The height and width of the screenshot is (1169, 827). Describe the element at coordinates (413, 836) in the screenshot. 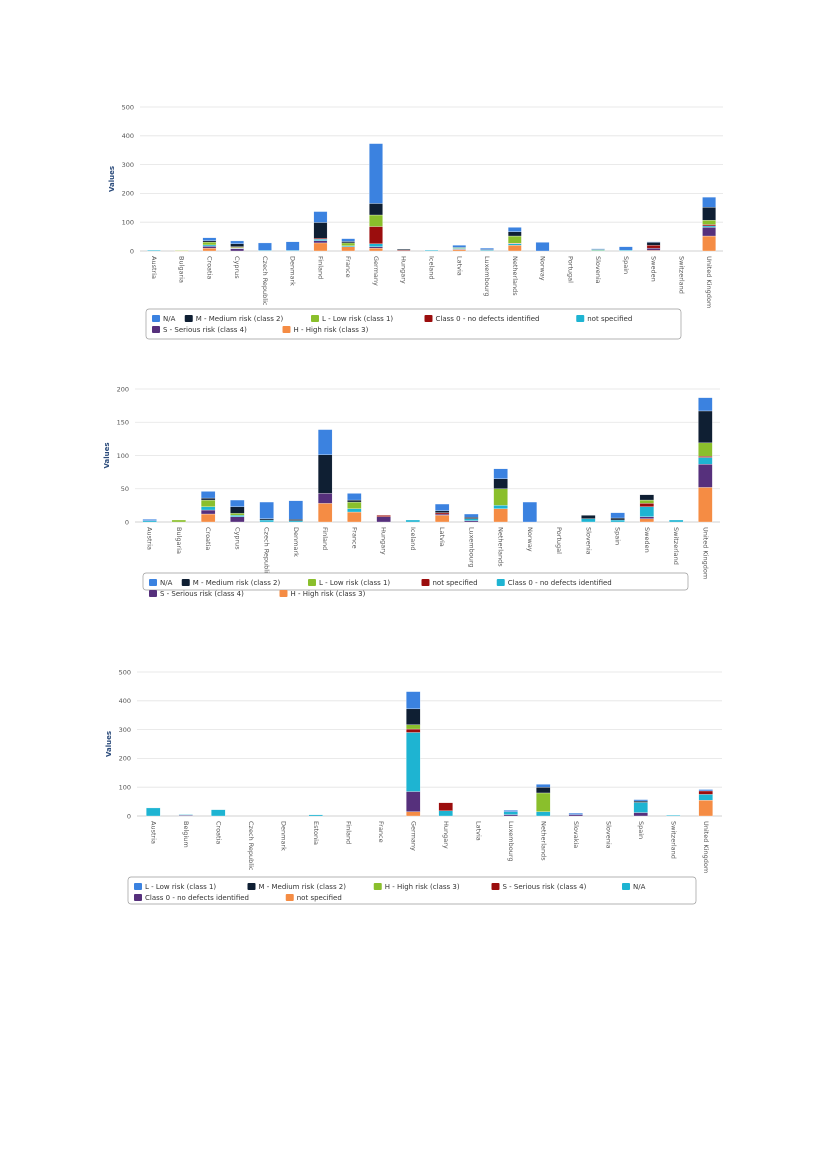

I see `x-tick-label: Germany` at that location.